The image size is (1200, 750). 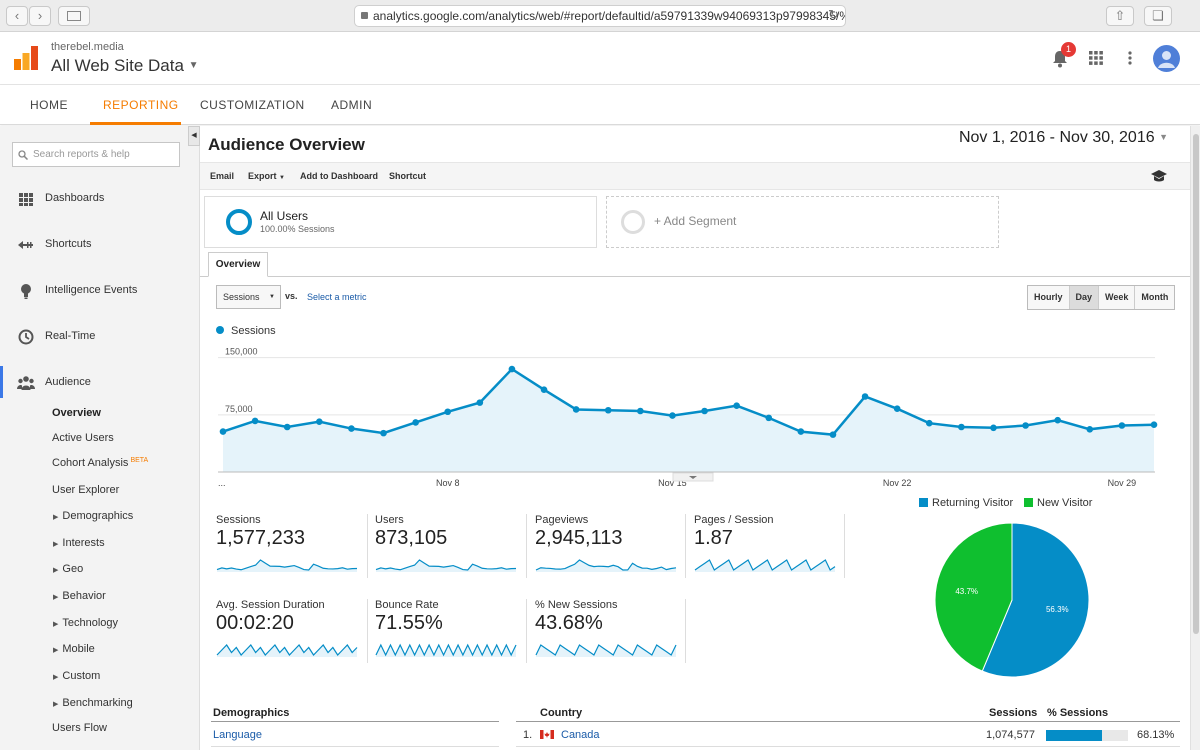 I want to click on more-vert-icon, so click(x=1130, y=58).